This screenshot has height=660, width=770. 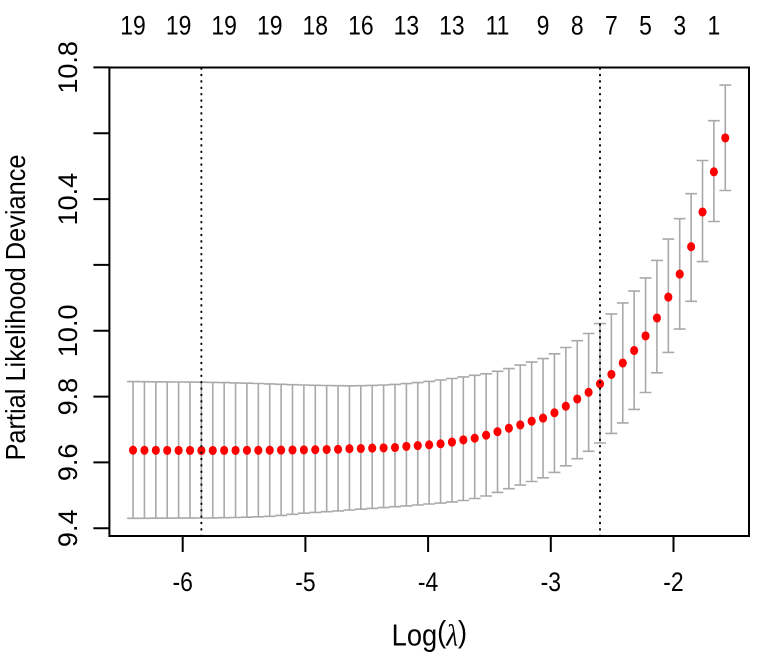 What do you see at coordinates (68, 331) in the screenshot?
I see `svg-text: 10.0` at bounding box center [68, 331].